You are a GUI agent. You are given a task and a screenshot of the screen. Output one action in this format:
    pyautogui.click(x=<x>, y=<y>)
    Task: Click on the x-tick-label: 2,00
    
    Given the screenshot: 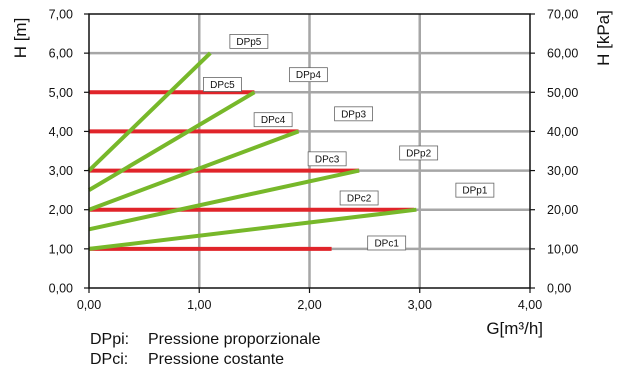 What is the action you would take?
    pyautogui.click(x=309, y=305)
    